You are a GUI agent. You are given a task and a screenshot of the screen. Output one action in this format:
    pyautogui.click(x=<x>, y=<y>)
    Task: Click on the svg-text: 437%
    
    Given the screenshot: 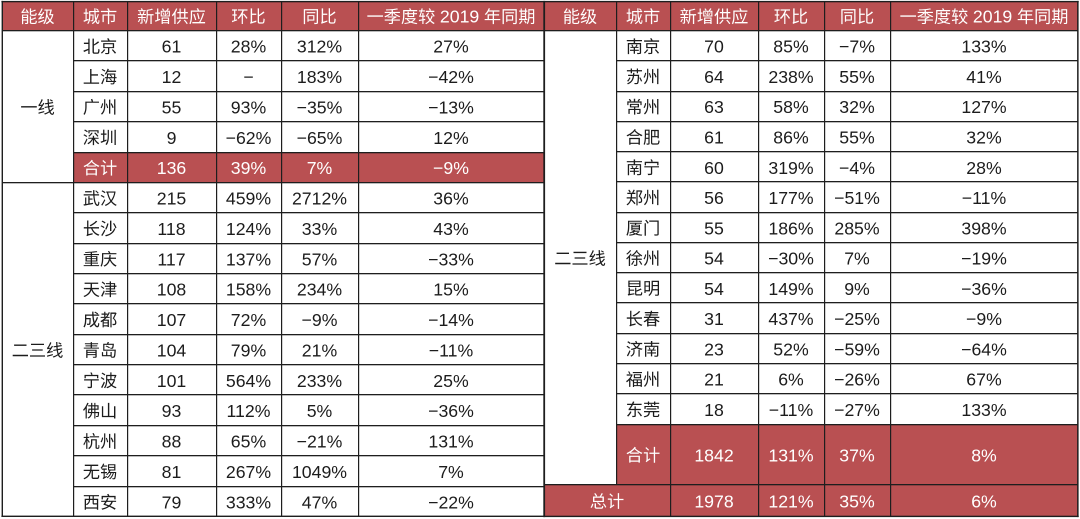 What is the action you would take?
    pyautogui.click(x=791, y=319)
    